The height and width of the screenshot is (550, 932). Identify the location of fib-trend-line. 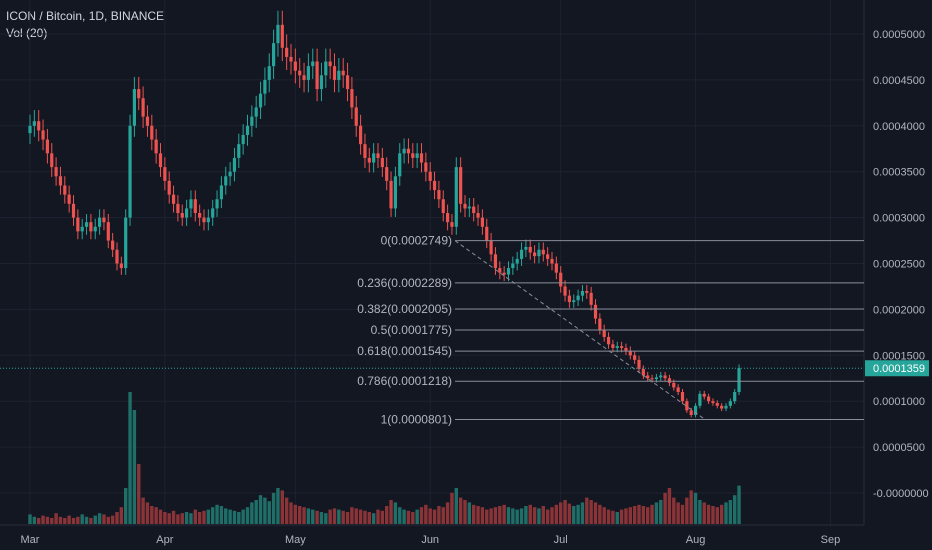
(580, 330).